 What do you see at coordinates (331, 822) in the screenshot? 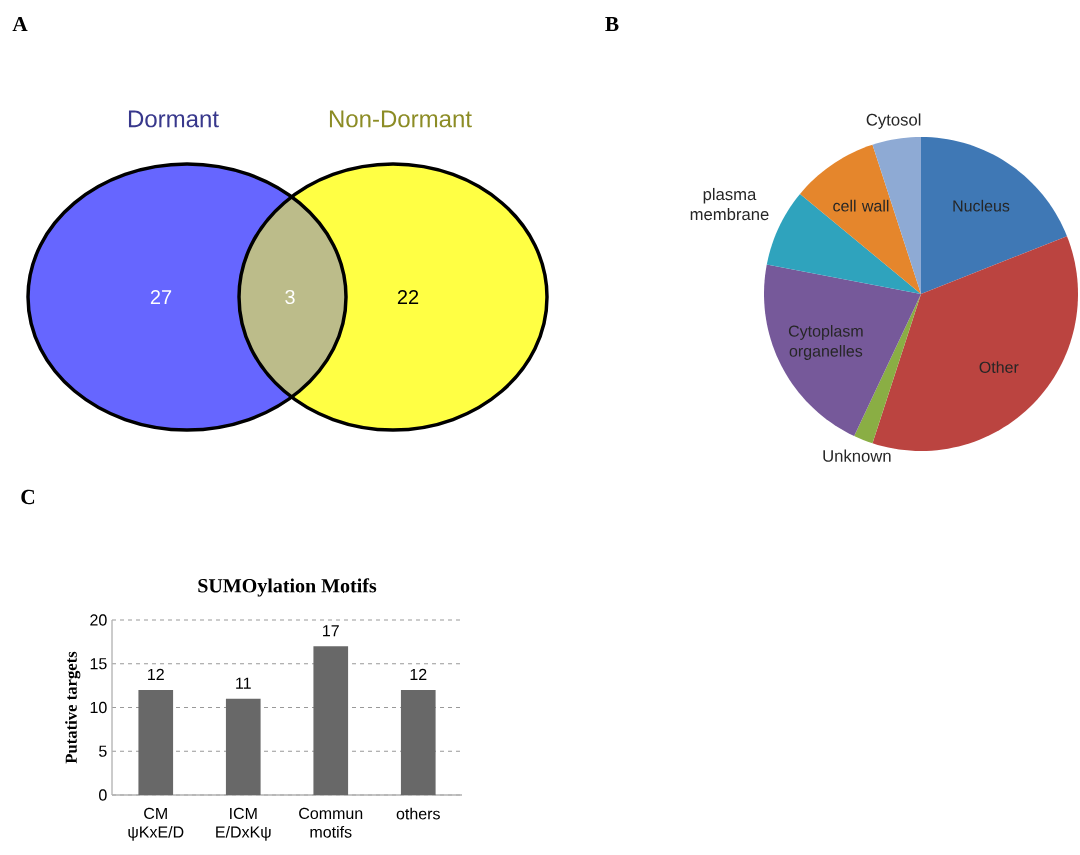
I see `x-tick-label: Commun motifs` at bounding box center [331, 822].